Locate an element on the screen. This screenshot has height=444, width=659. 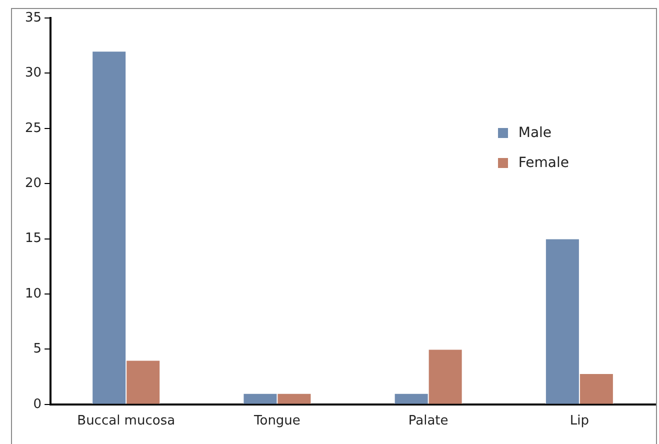
x-tick-label: Tongue is located at coordinates (276, 421).